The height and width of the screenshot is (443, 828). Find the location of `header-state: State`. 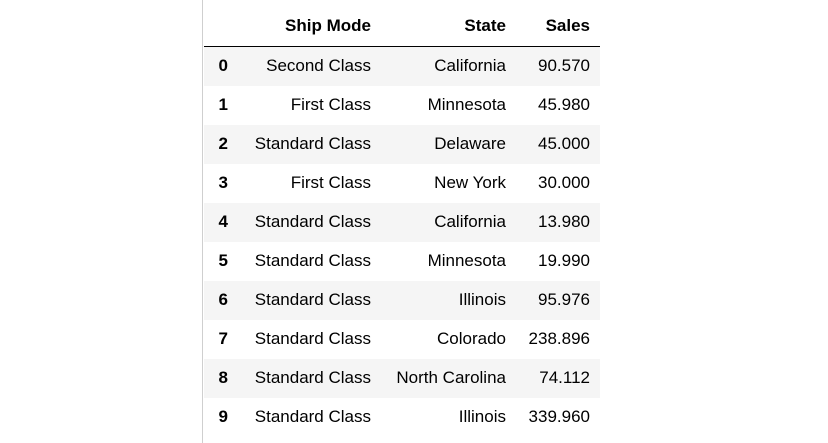

header-state: State is located at coordinates (448, 26).